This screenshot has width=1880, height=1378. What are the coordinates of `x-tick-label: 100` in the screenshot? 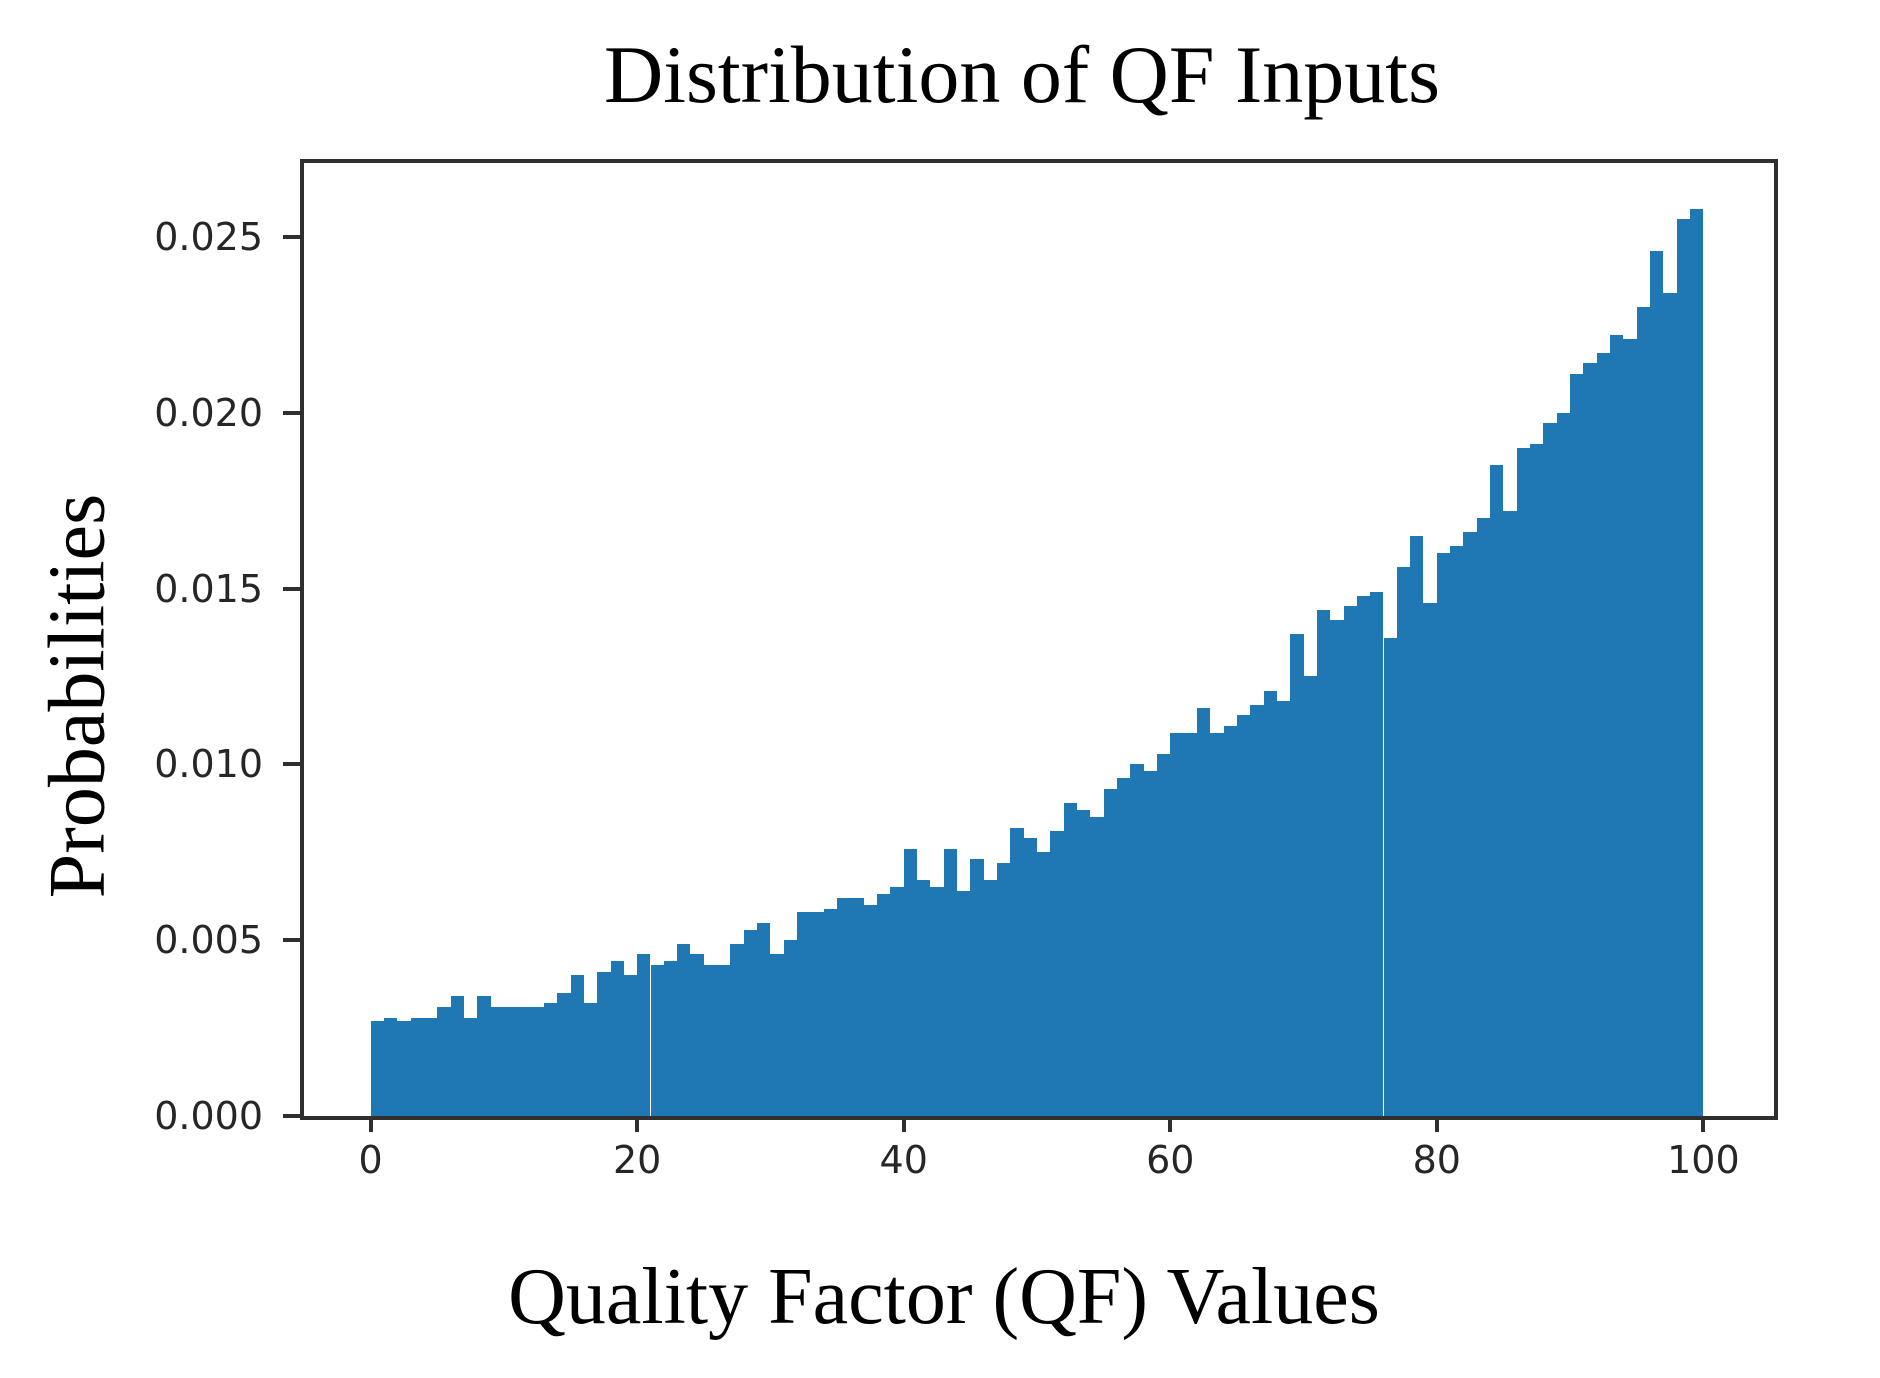 It's located at (1703, 1160).